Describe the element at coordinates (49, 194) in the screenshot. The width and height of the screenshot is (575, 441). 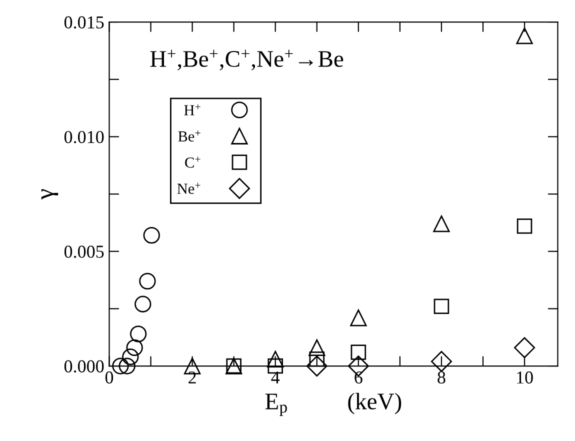
I see `y-axis-title: γ` at that location.